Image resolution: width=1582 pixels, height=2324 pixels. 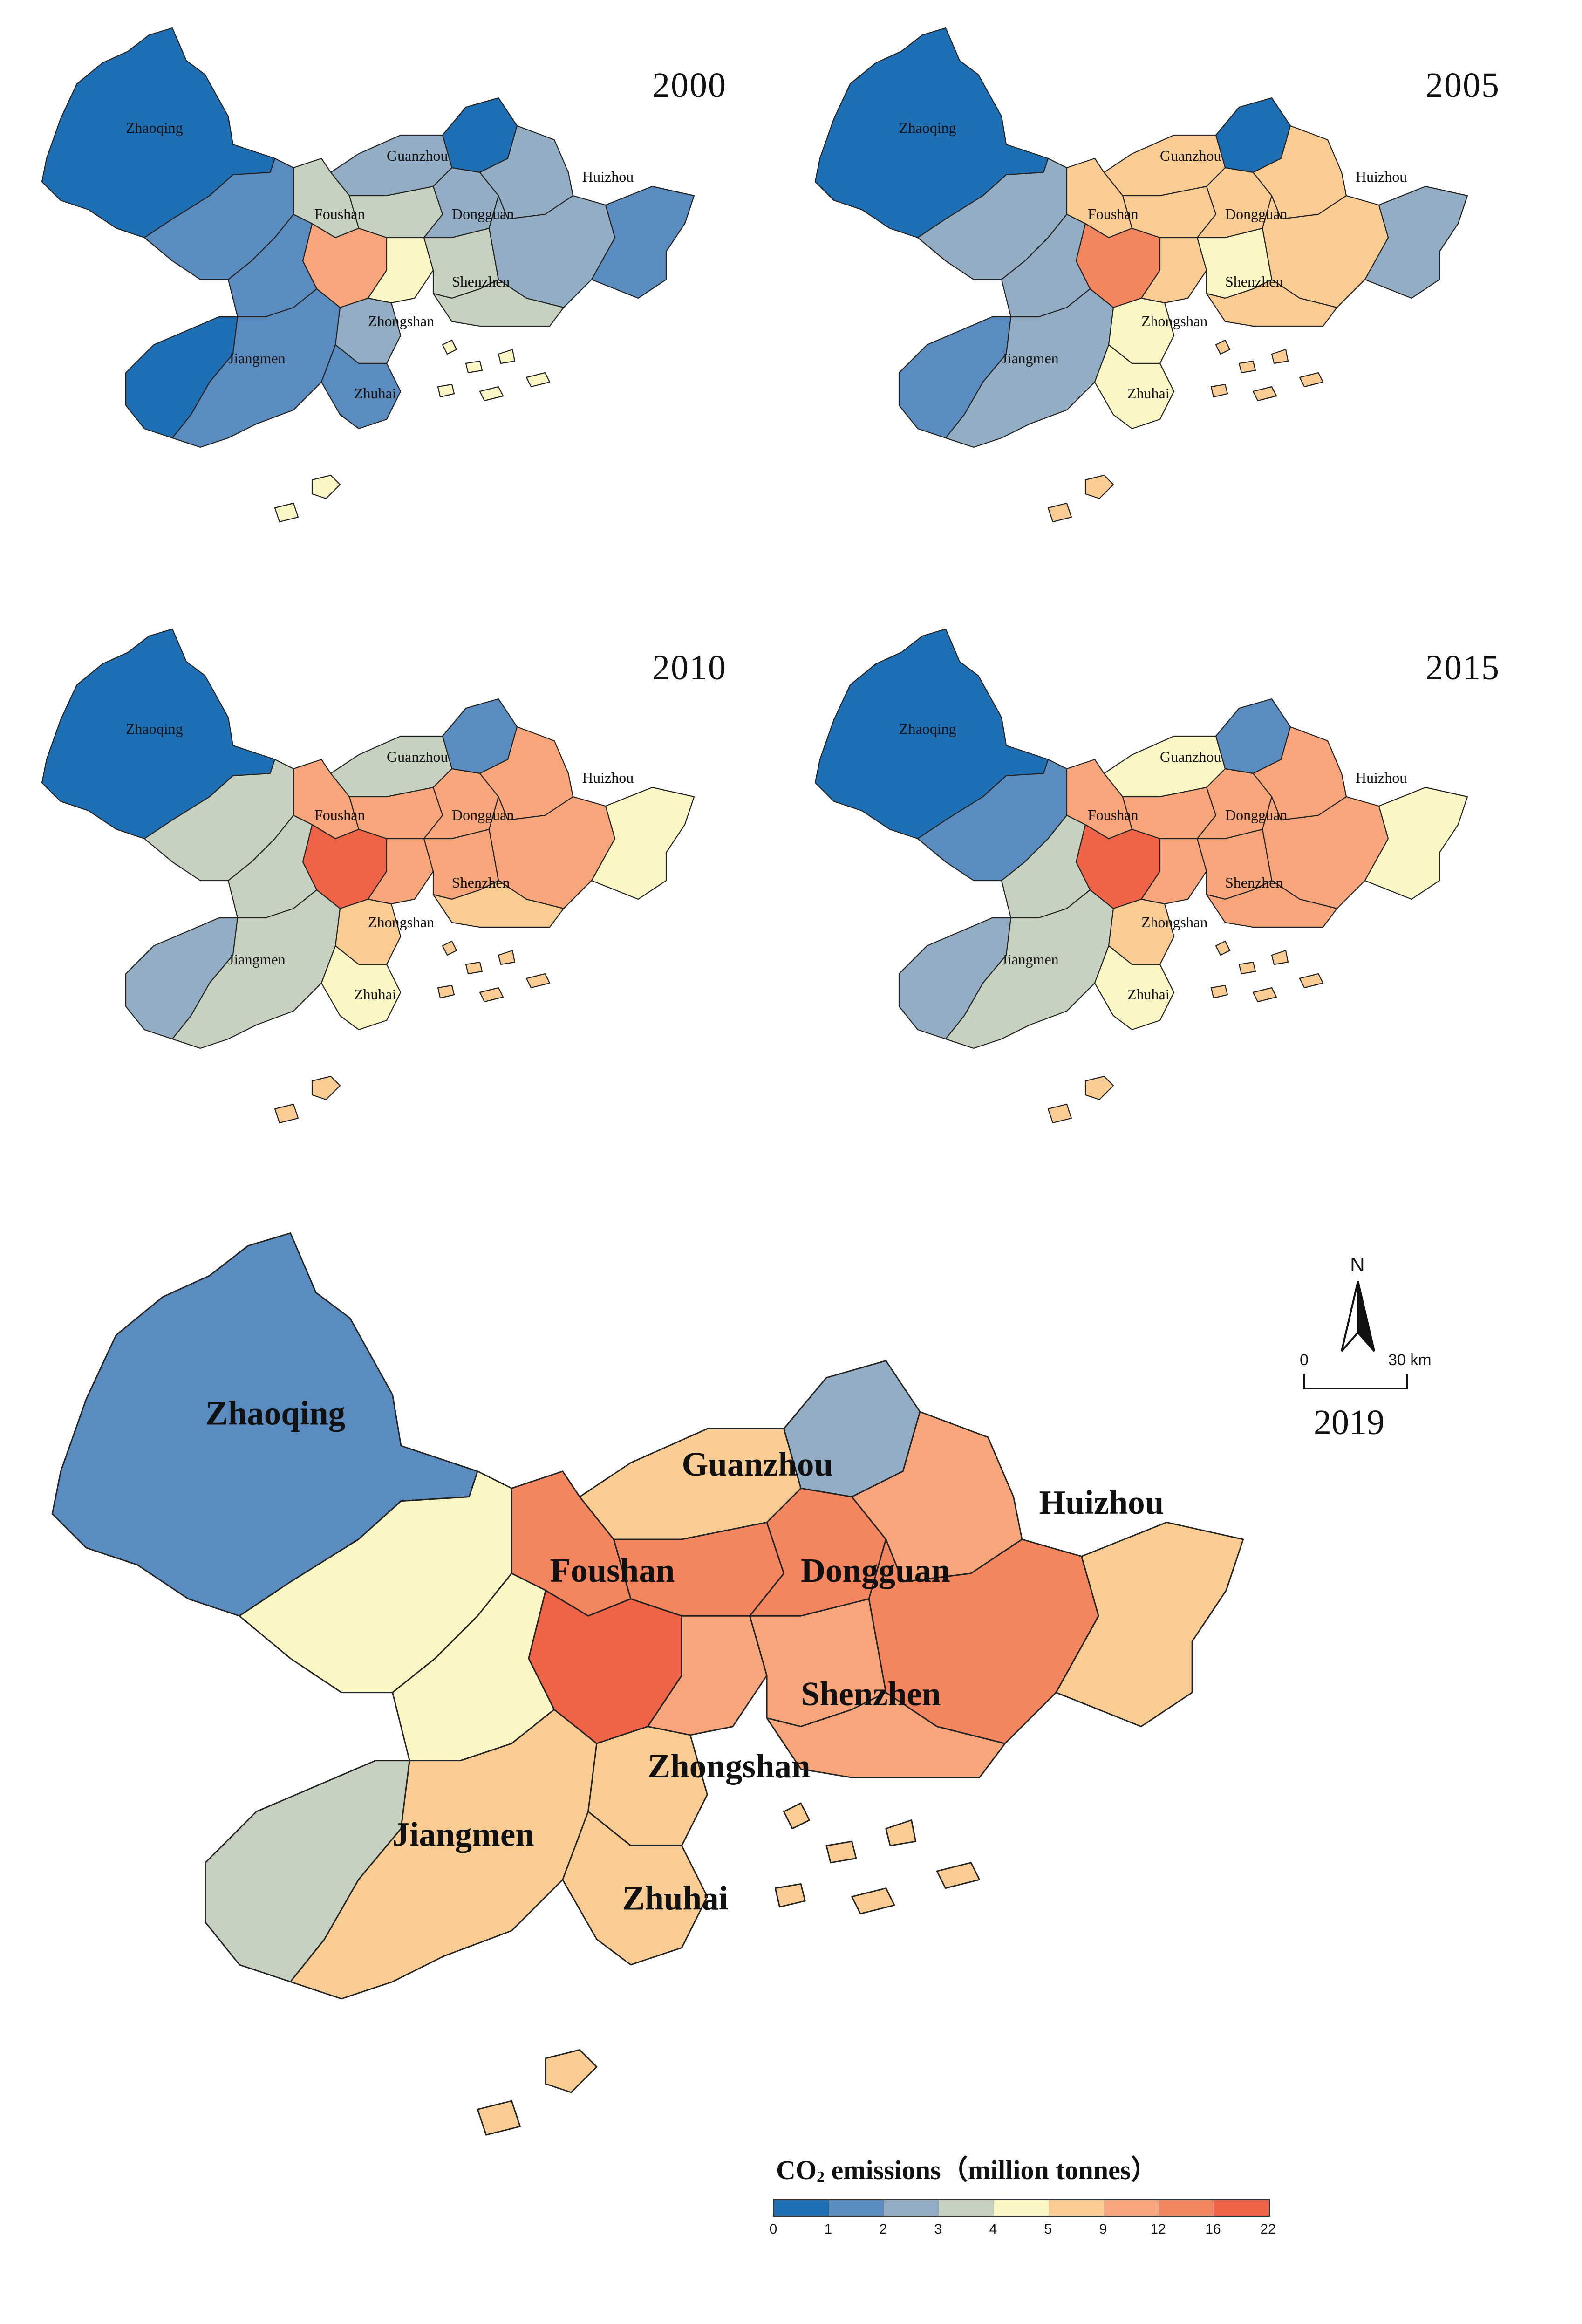 I want to click on legend-tick-label: 2, so click(x=883, y=2229).